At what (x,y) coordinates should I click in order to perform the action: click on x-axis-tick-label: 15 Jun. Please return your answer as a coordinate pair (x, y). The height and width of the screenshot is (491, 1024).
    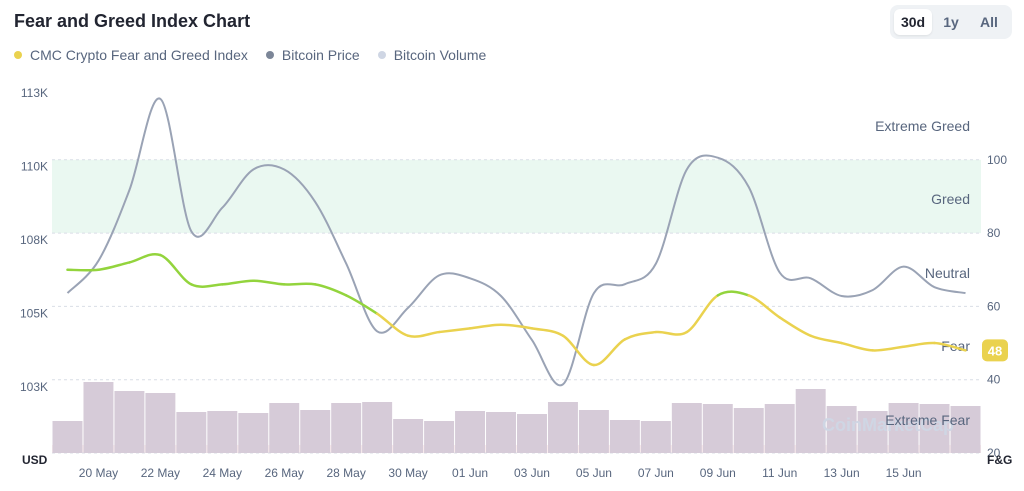
    Looking at the image, I should click on (904, 473).